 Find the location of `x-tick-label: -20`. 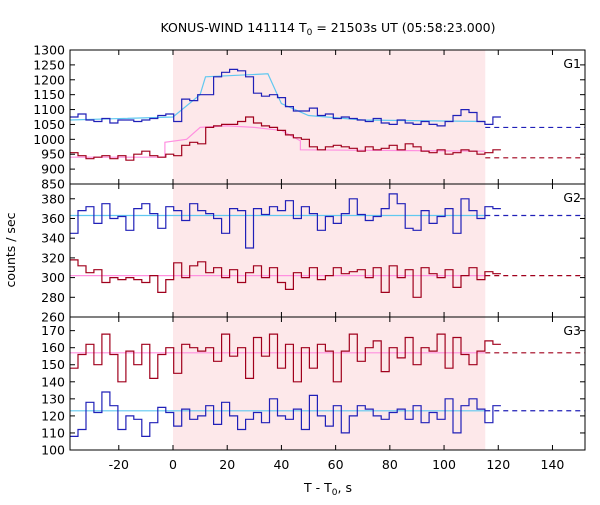

x-tick-label: -20 is located at coordinates (119, 464).